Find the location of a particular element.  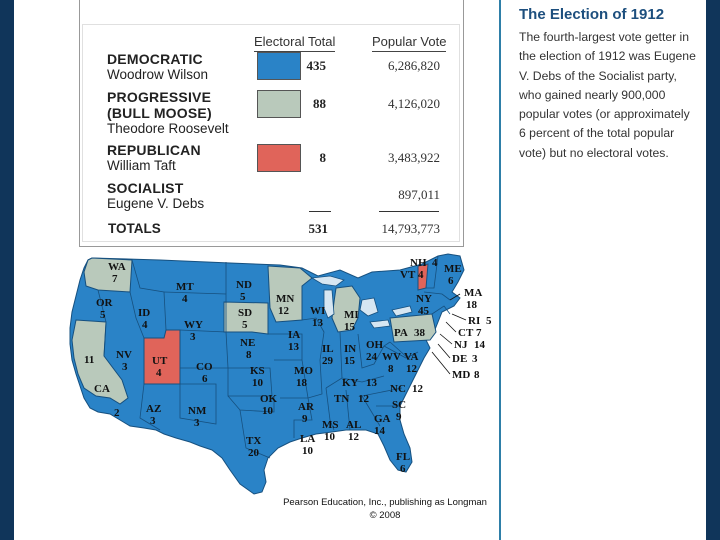

left-frame-bar is located at coordinates (7, 270).